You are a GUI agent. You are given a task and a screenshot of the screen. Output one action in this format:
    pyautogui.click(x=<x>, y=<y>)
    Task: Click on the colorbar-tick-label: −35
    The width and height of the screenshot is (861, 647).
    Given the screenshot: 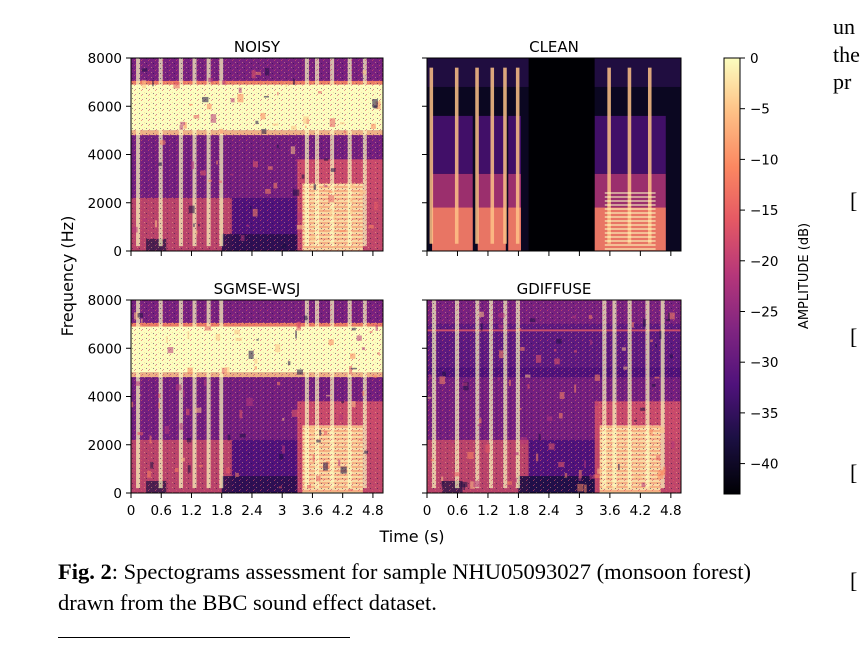 What is the action you would take?
    pyautogui.click(x=764, y=414)
    